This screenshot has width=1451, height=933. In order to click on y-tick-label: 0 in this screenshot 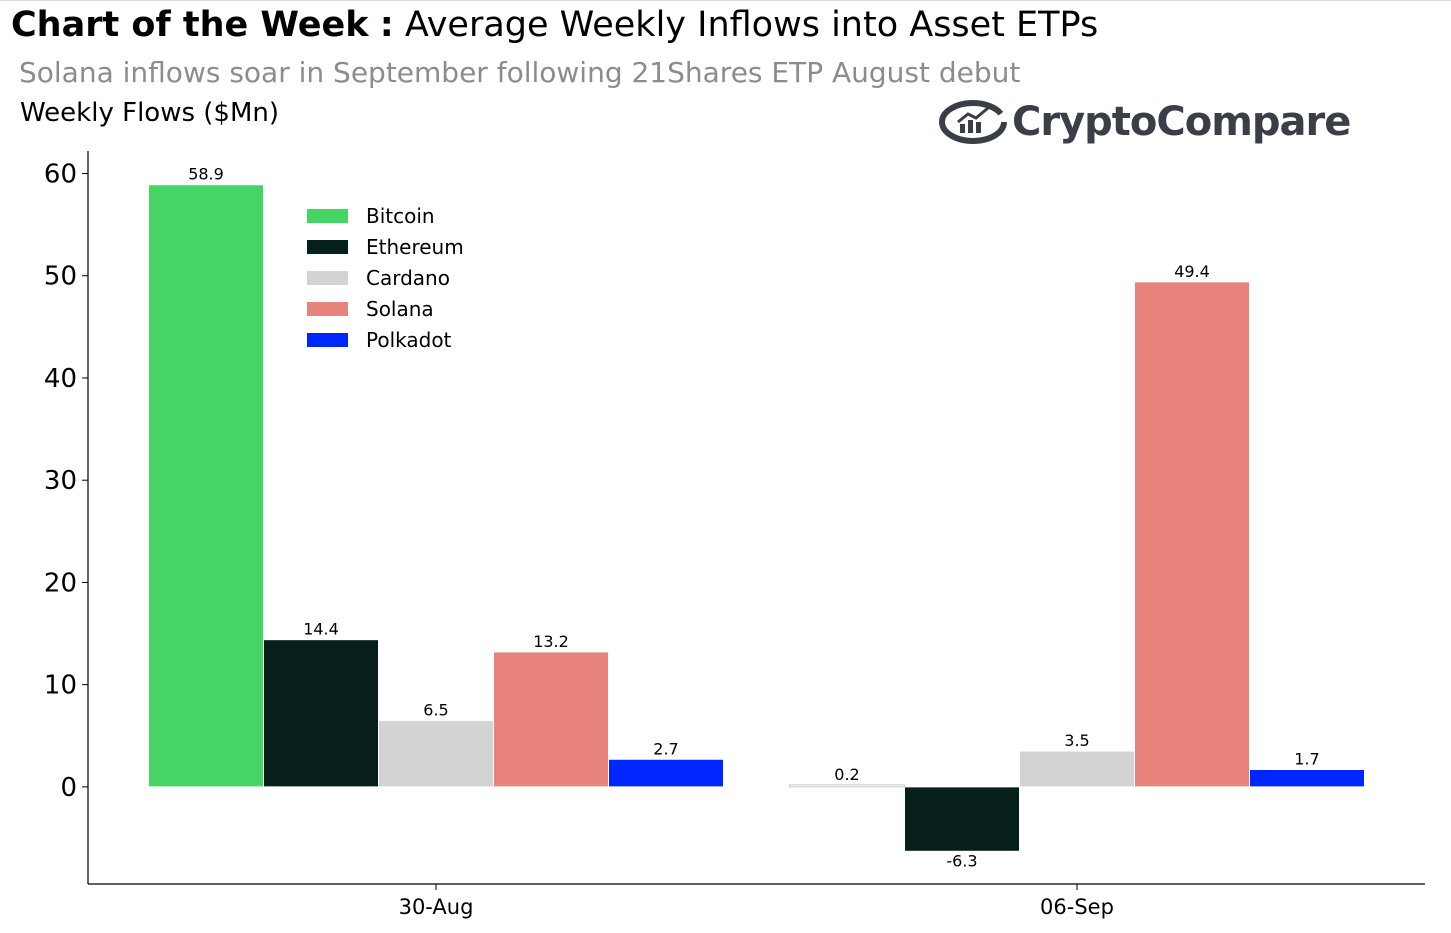, I will do `click(68, 788)`.